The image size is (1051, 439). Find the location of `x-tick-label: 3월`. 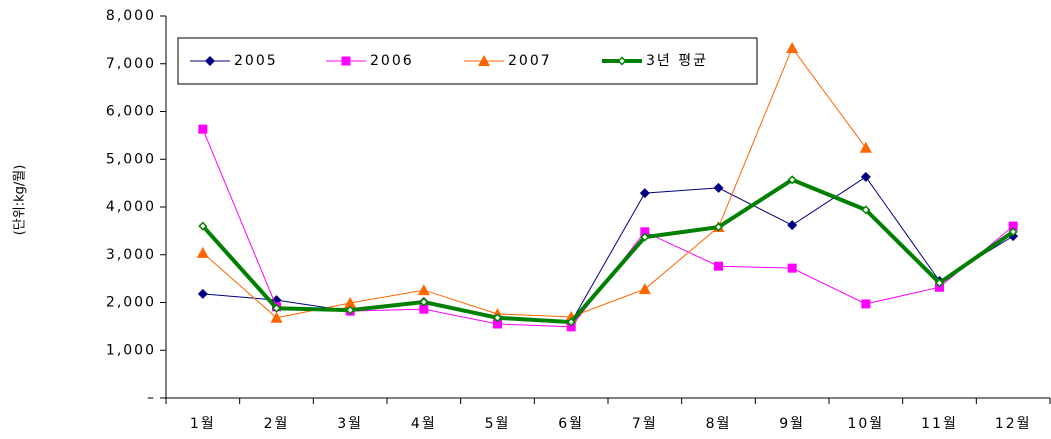

x-tick-label: 3월 is located at coordinates (350, 424).